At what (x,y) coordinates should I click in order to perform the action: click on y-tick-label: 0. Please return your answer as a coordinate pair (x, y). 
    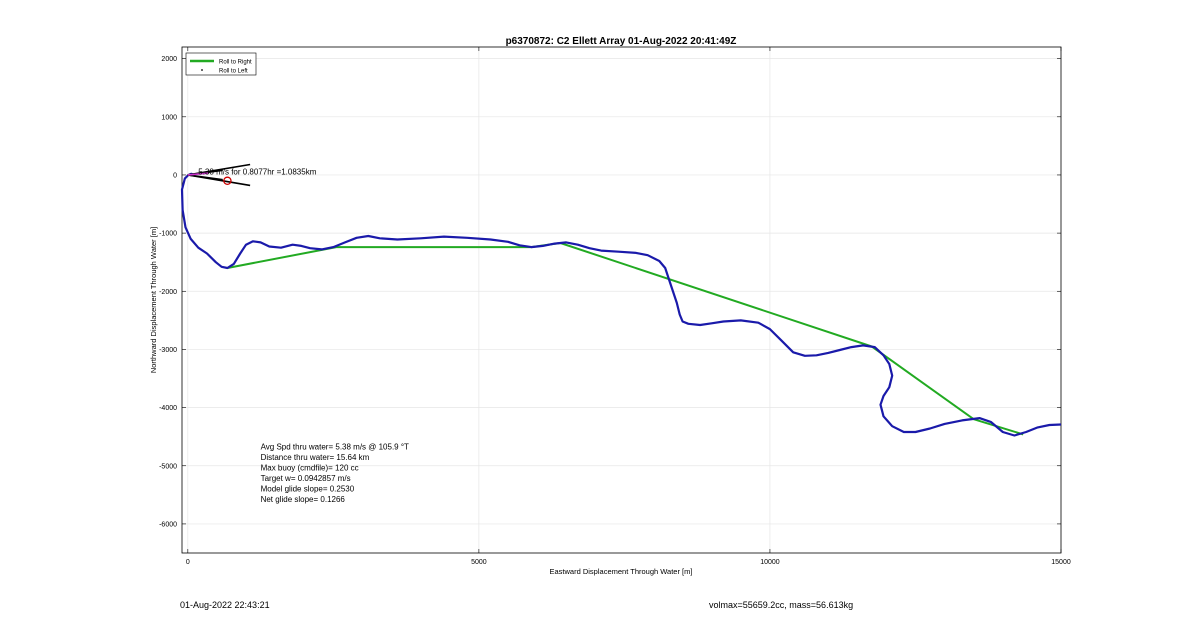
    Looking at the image, I should click on (175, 175).